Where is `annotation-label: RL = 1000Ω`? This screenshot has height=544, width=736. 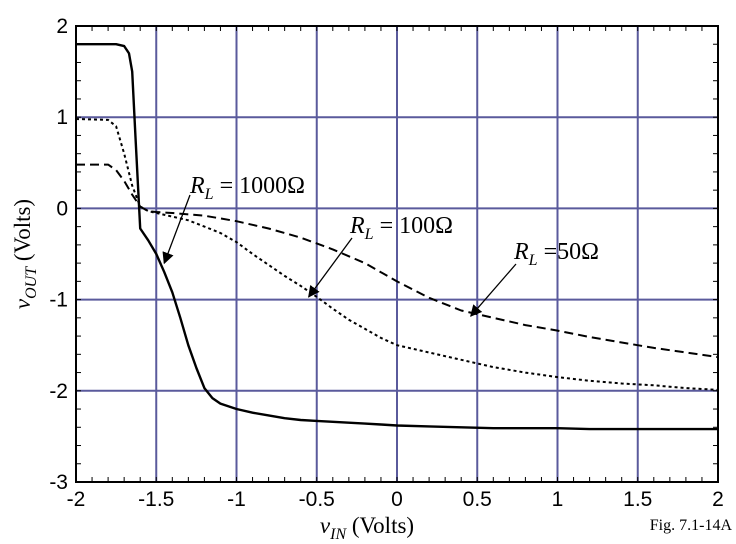 annotation-label: RL = 1000Ω is located at coordinates (247, 188).